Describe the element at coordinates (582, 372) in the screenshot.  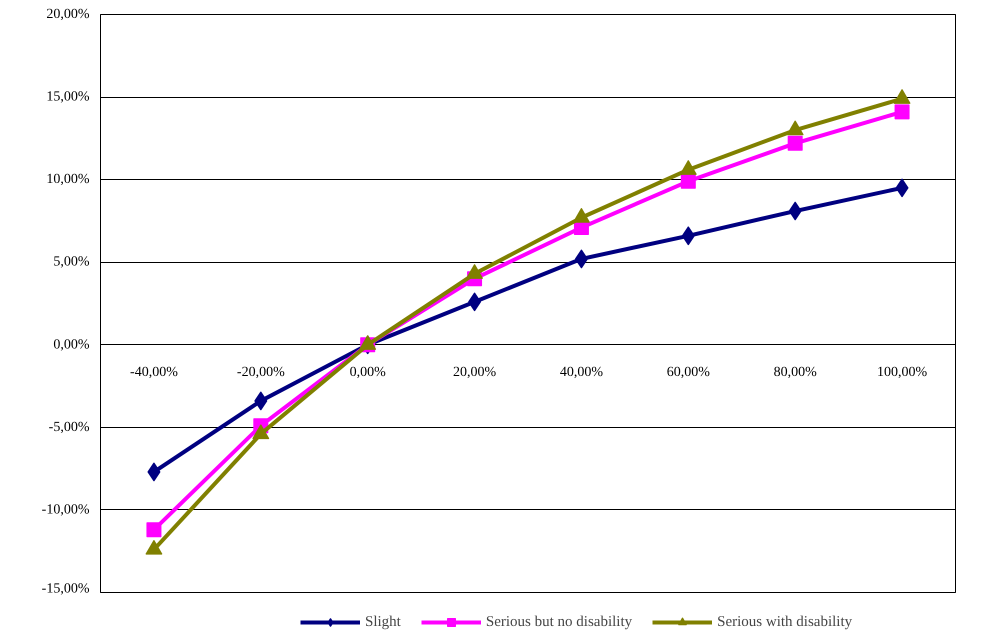
I see `x-tick-label: 40,00%` at that location.